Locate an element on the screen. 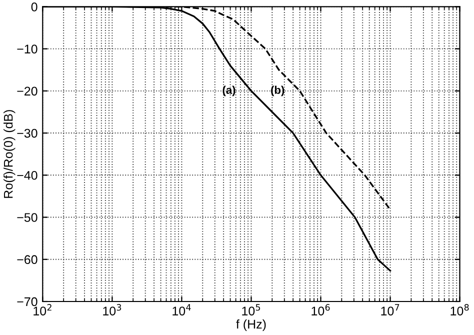 This screenshot has height=335, width=474. x-tick-label: 10$^{8}$ is located at coordinates (459, 310).